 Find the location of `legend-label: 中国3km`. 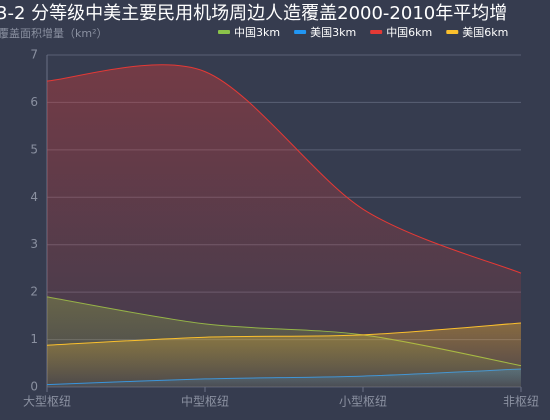

legend-label: 中国3km is located at coordinates (257, 32).